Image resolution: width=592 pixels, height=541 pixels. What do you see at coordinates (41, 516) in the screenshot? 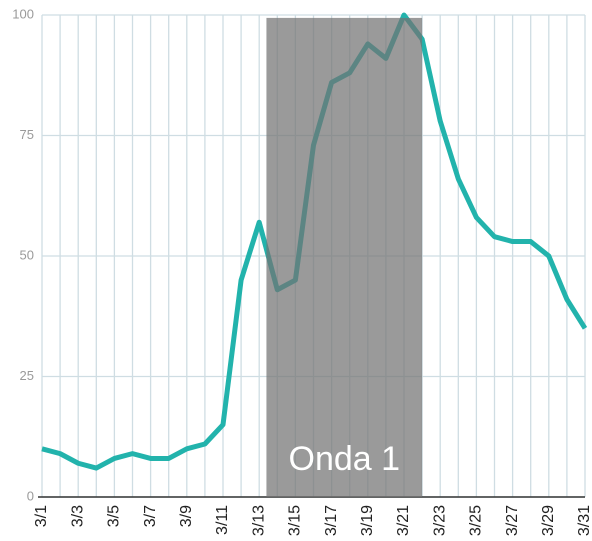
I see `x-tick-label: 3/1` at bounding box center [41, 516].